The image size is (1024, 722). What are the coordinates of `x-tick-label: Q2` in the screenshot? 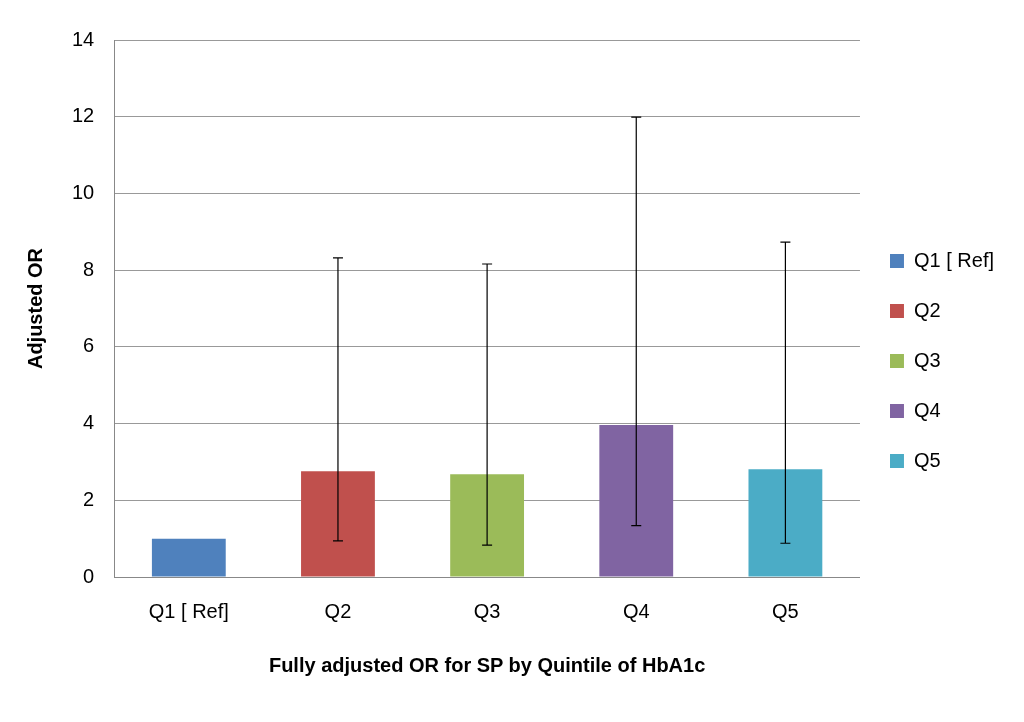 It's located at (338, 610).